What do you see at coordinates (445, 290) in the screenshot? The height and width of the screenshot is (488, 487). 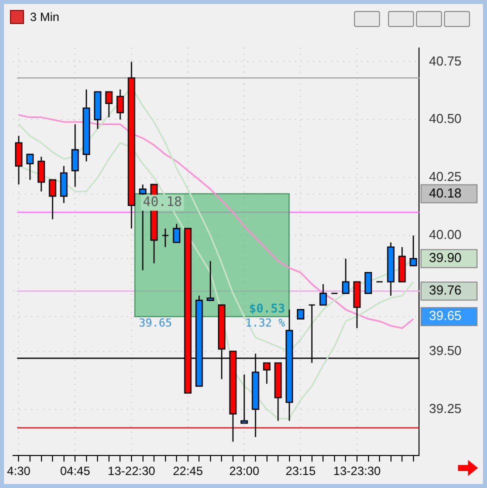 I see `y-tick-label: 39.76` at bounding box center [445, 290].